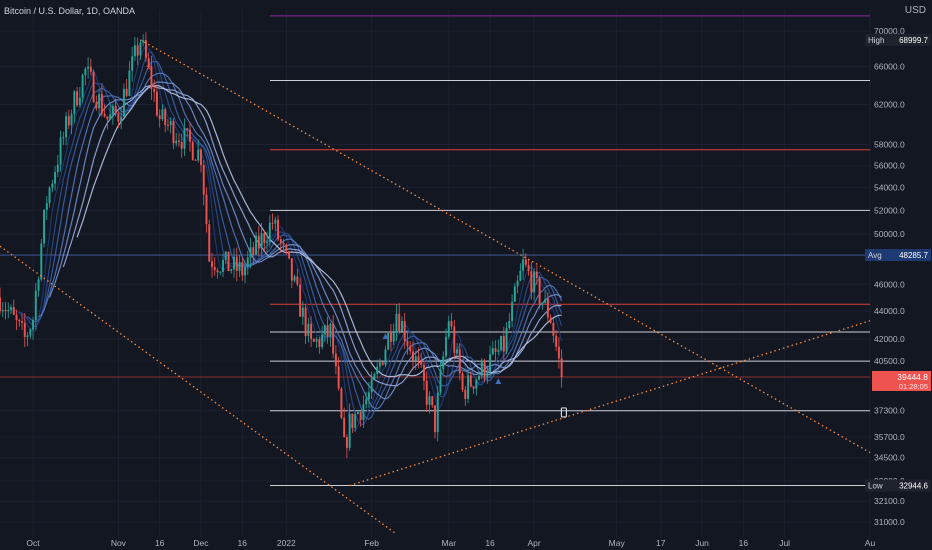  What do you see at coordinates (889, 339) in the screenshot?
I see `y-tick-label: 42000.0` at bounding box center [889, 339].